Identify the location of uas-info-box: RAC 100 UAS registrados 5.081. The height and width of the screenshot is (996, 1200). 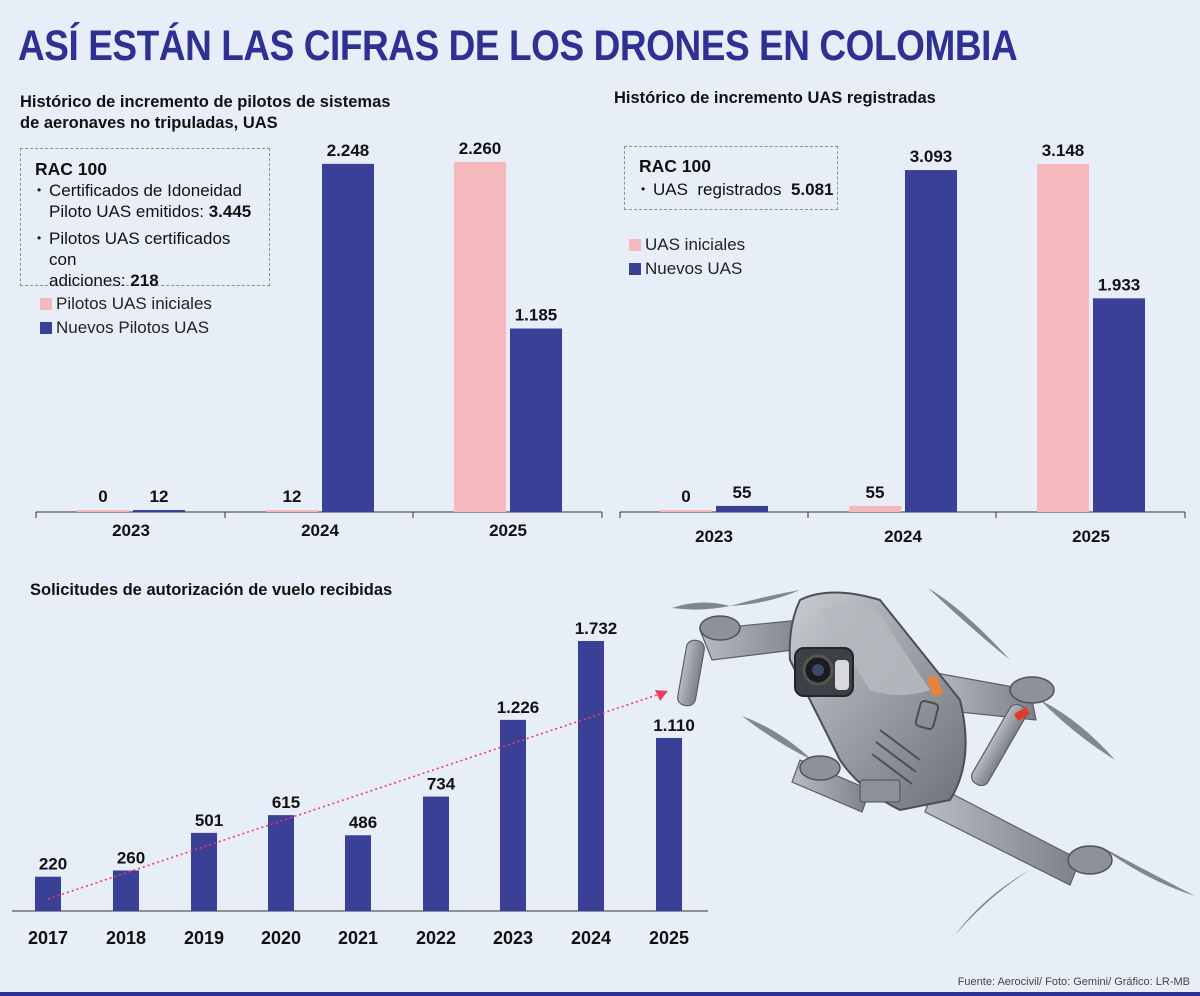
(731, 178).